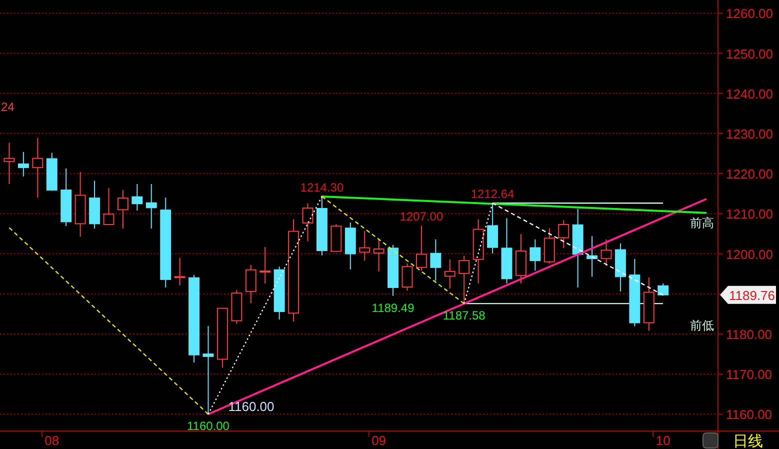 This screenshot has width=779, height=449. Describe the element at coordinates (393, 307) in the screenshot. I see `annotation: 1189.49` at that location.